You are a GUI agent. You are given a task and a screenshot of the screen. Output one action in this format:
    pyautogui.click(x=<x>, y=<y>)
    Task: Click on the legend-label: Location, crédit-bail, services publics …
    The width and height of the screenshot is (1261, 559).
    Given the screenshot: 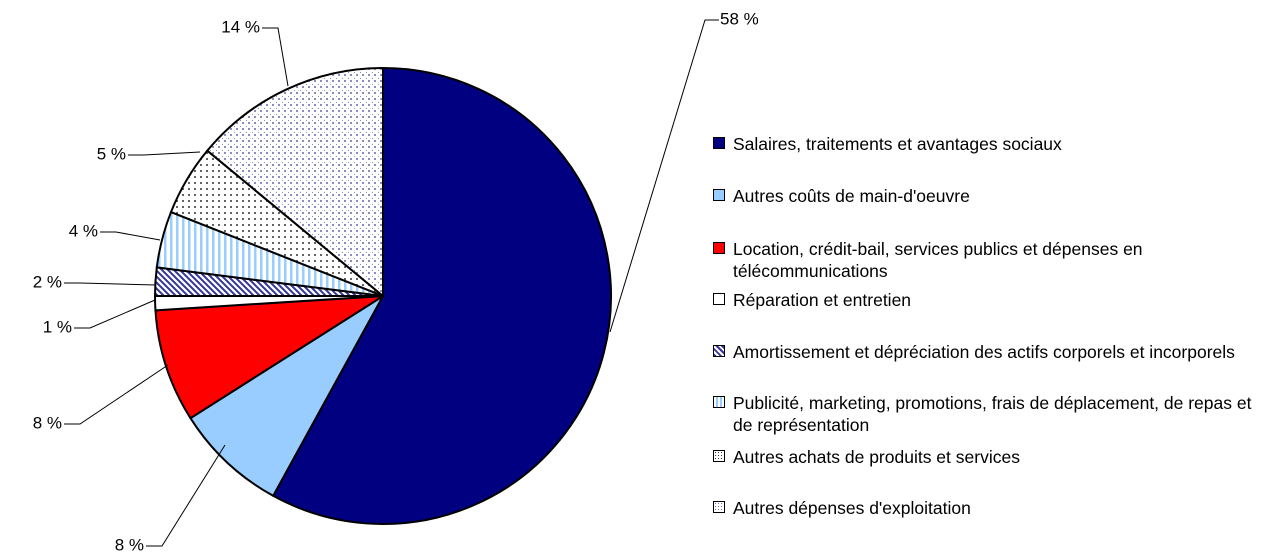 What is the action you would take?
    pyautogui.click(x=938, y=260)
    